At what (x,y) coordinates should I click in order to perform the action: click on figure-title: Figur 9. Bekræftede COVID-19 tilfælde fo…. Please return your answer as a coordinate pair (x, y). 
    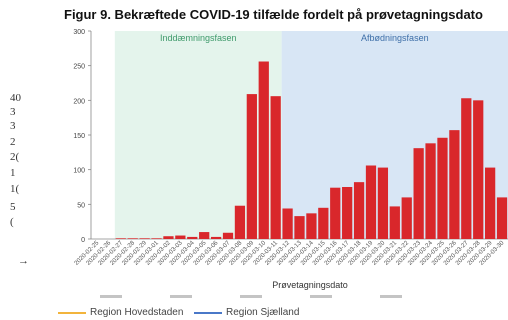
    Looking at the image, I should click on (273, 14).